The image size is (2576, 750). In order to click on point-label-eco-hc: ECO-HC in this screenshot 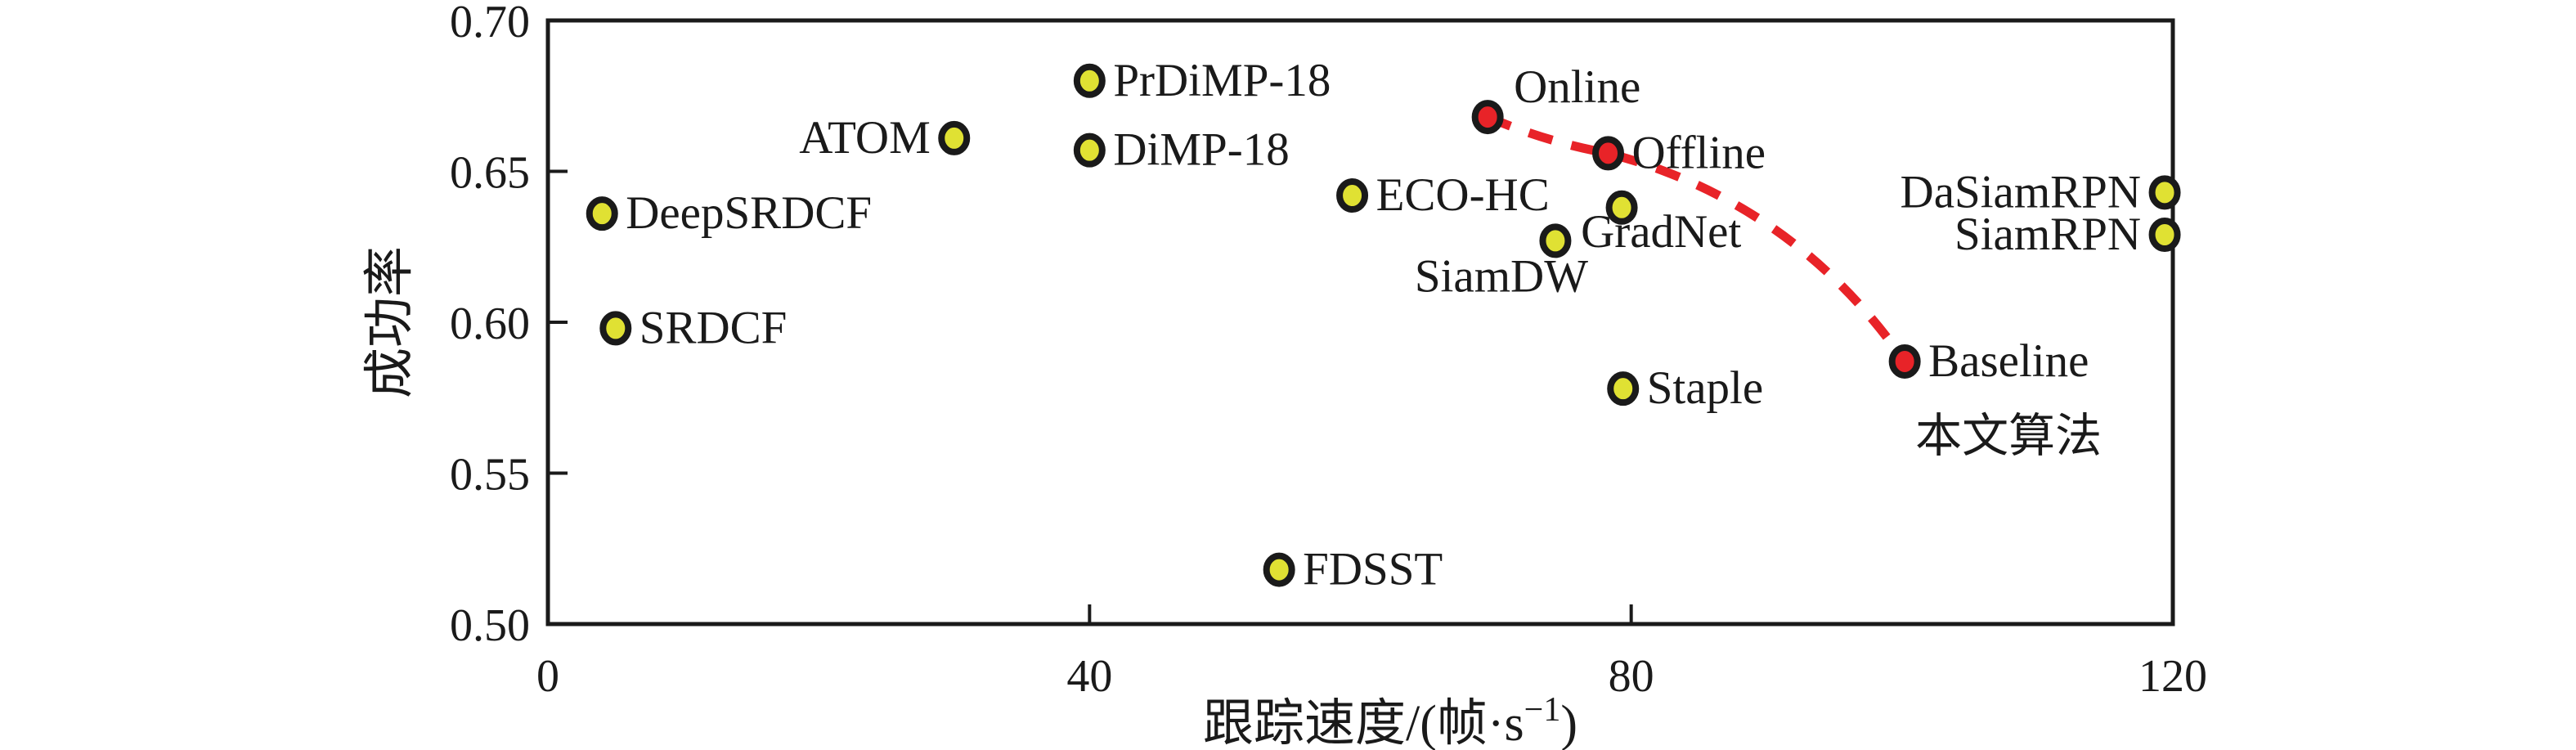, I will do `click(1463, 195)`.